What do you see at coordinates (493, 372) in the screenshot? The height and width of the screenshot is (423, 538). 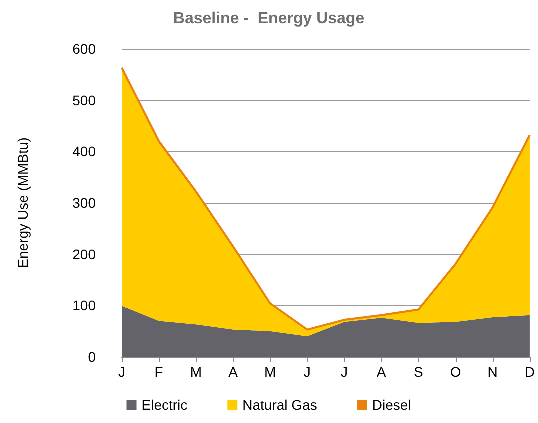 I see `x-tick-label: N` at bounding box center [493, 372].